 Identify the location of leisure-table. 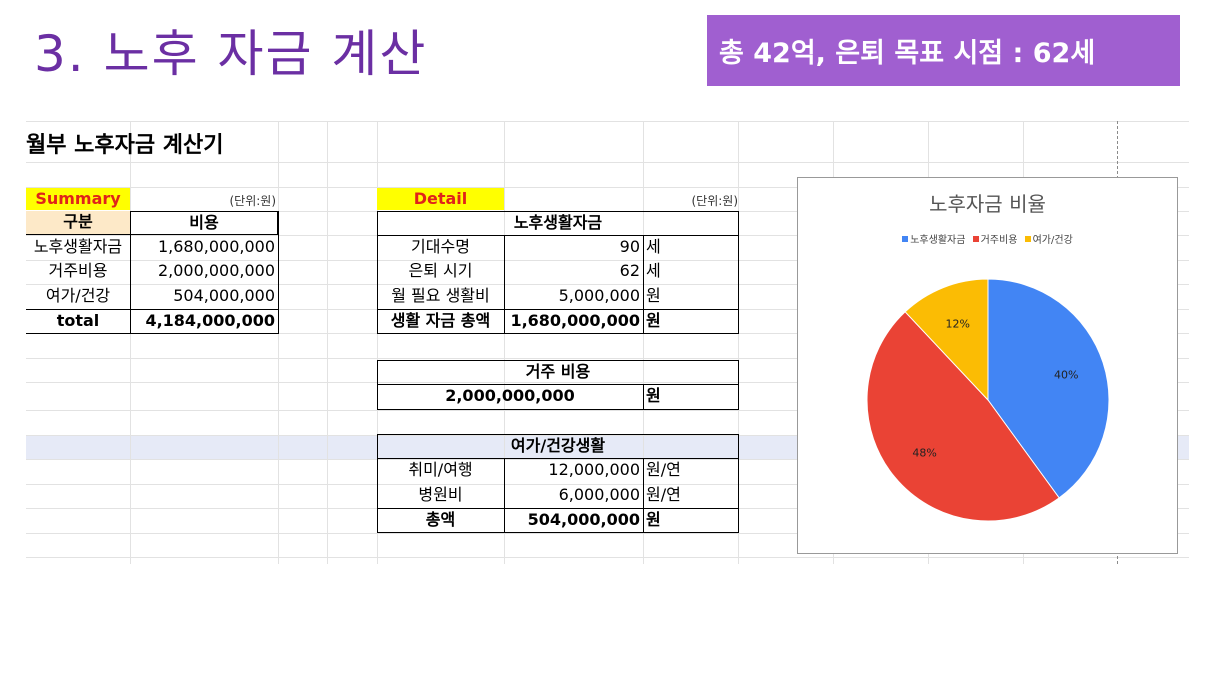
(558, 483).